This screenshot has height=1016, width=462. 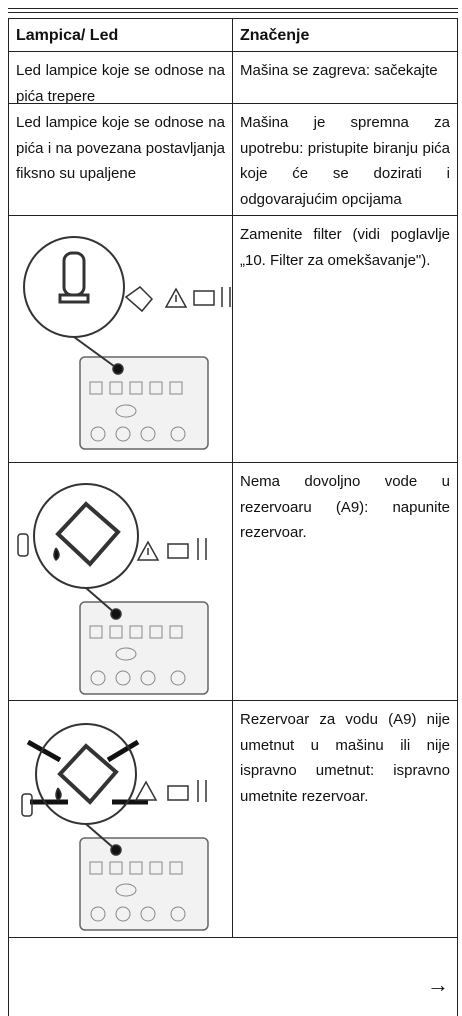 I want to click on header-cell: Značenje, so click(x=345, y=34).